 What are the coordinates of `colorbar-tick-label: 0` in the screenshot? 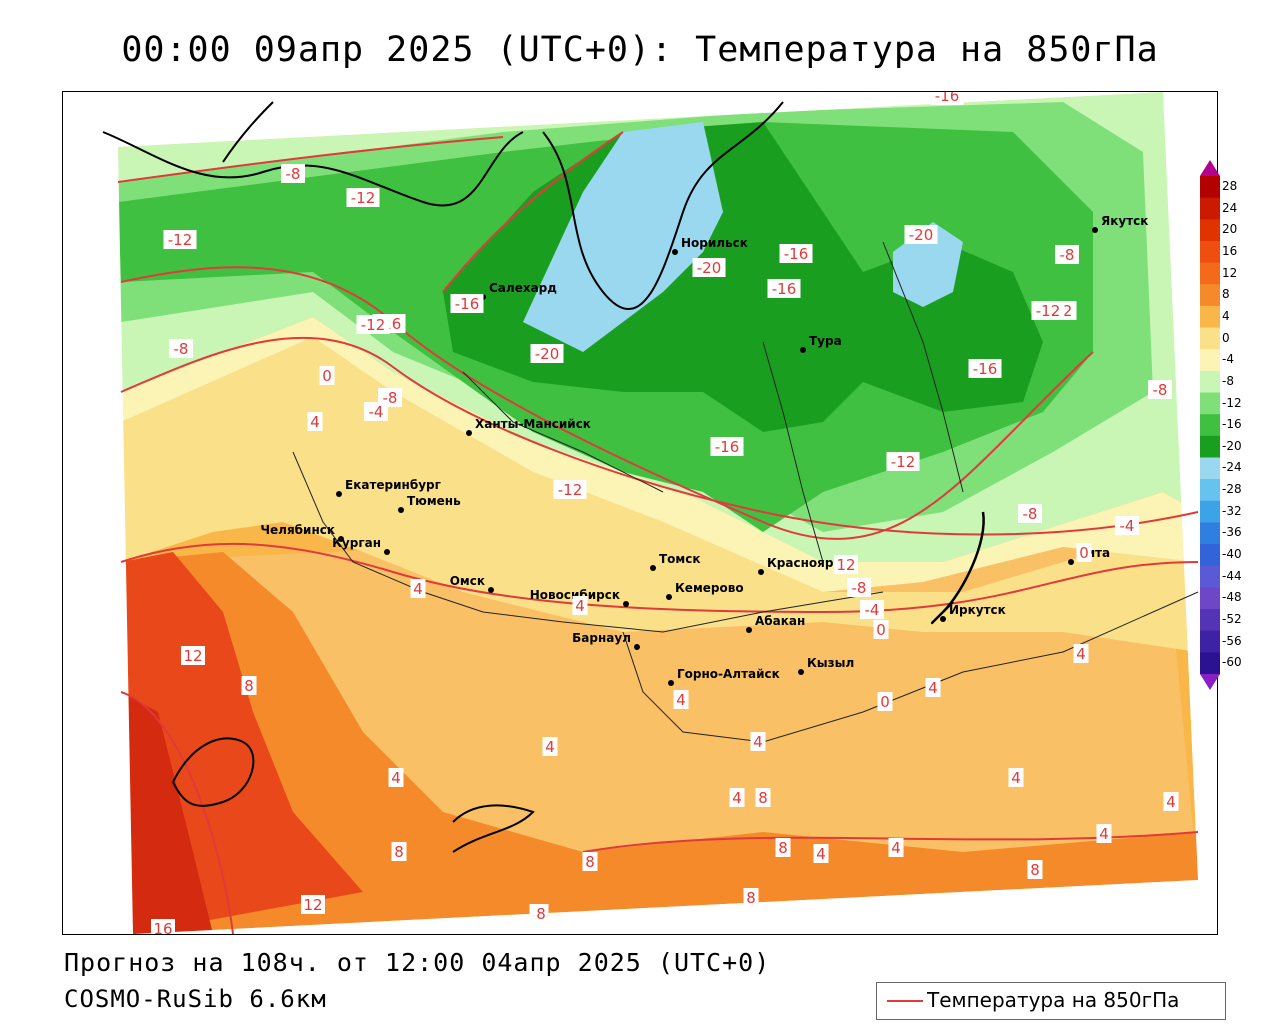 It's located at (1226, 337).